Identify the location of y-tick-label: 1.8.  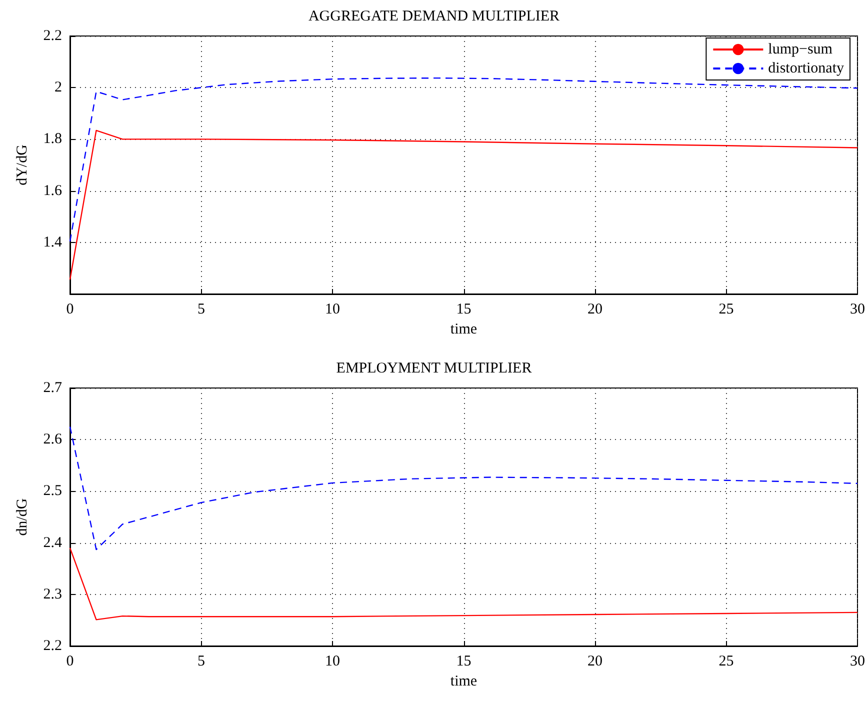
(52, 139).